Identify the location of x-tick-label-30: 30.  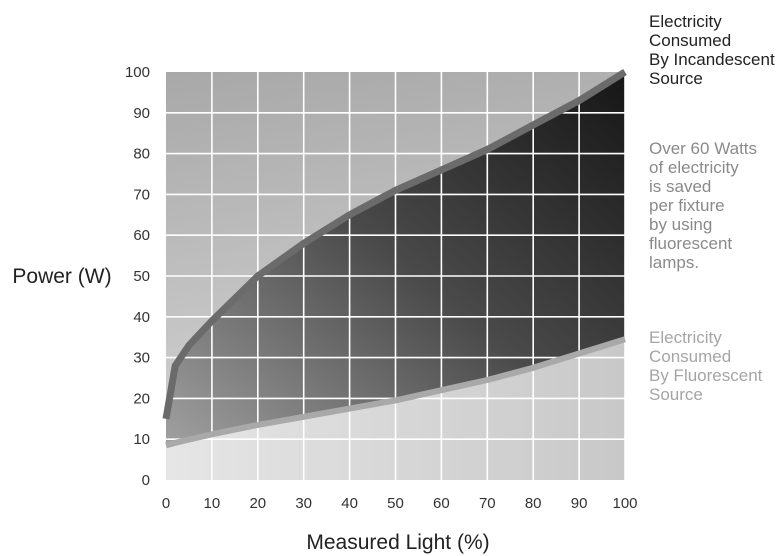
(303, 503).